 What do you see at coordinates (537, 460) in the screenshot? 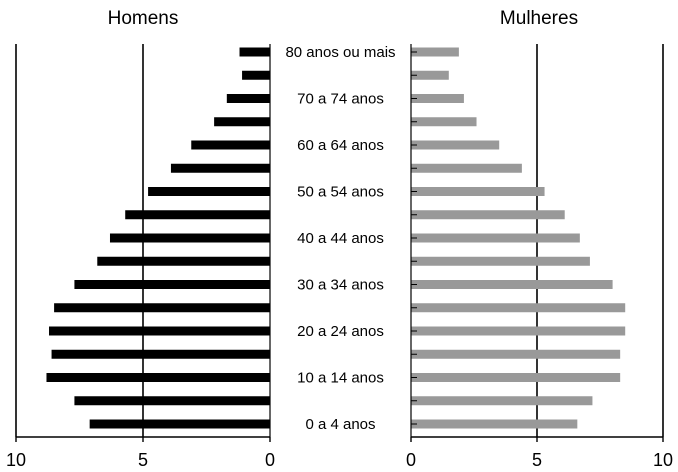
I see `right-x-tick-label: 5` at bounding box center [537, 460].